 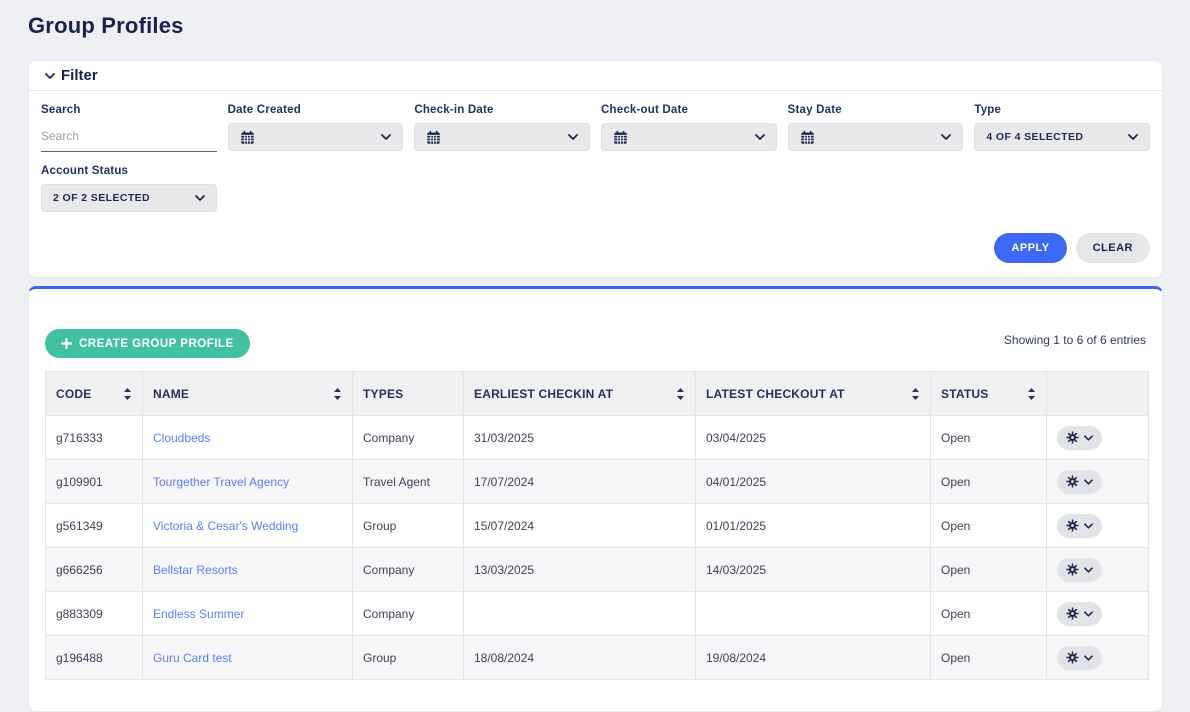 What do you see at coordinates (192, 657) in the screenshot?
I see `group-name-link: Guru Card test` at bounding box center [192, 657].